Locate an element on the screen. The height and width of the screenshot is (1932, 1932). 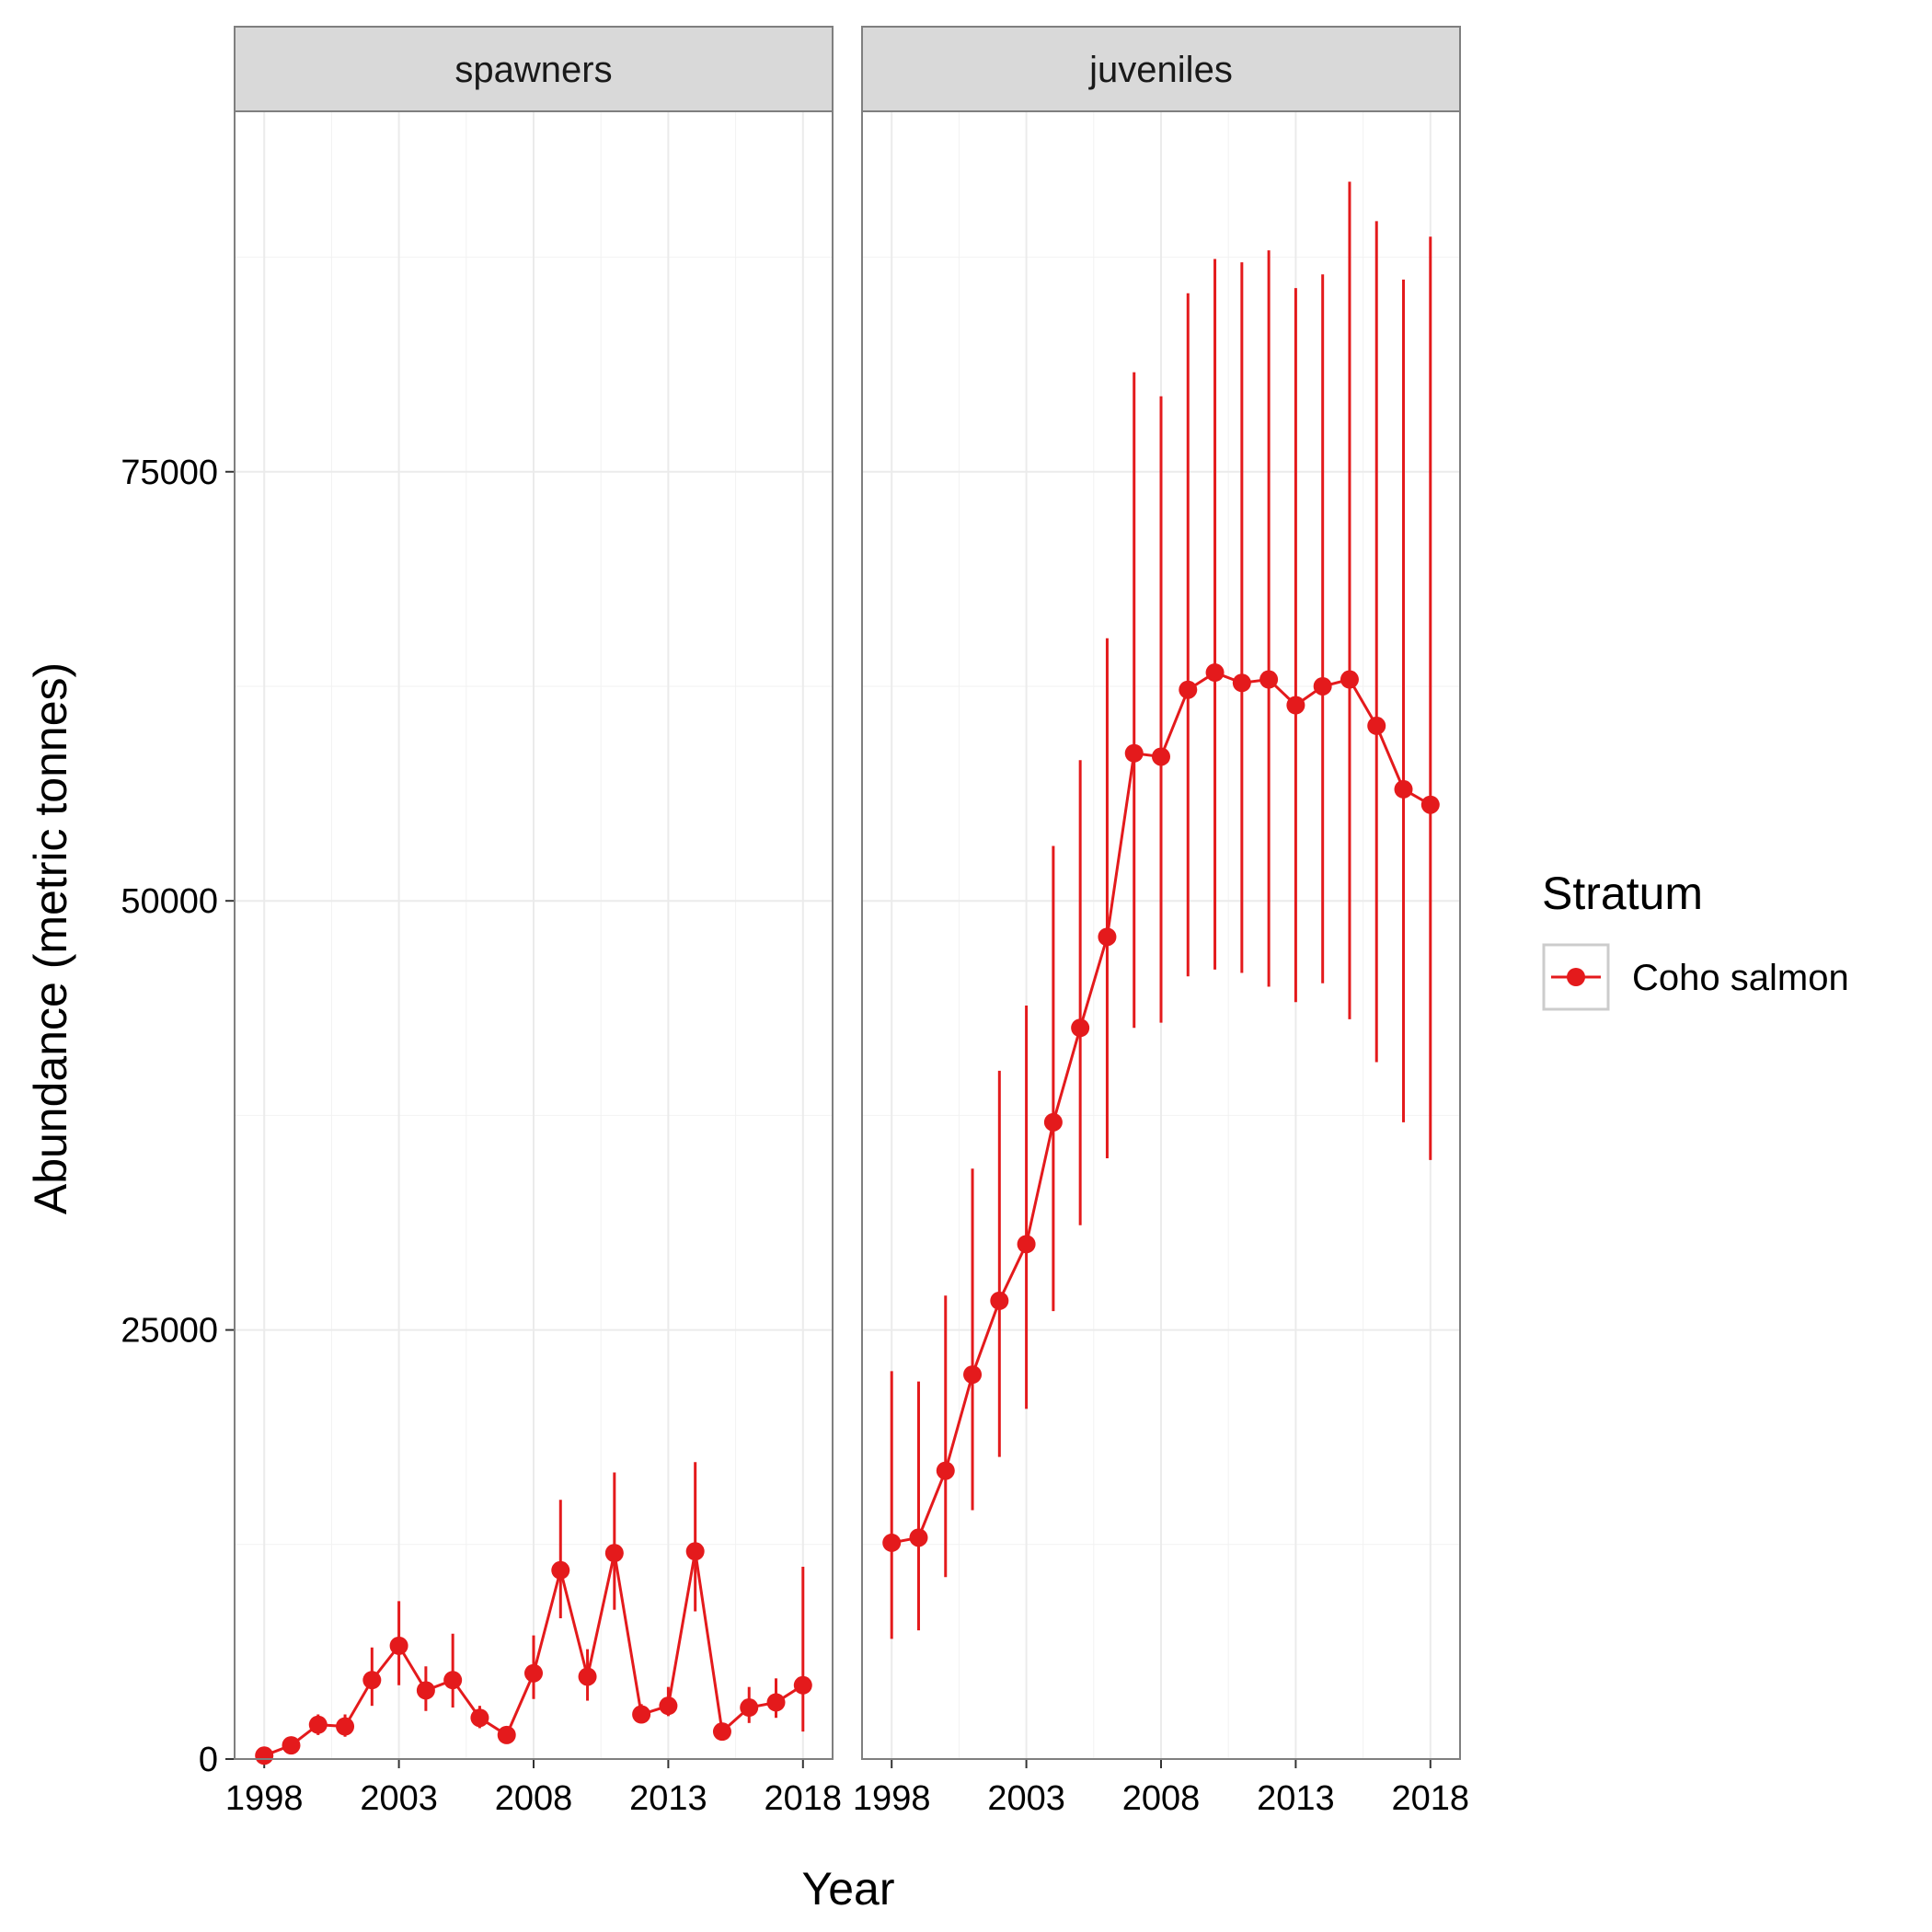
series-coho-salmon is located at coordinates (533, 1613).